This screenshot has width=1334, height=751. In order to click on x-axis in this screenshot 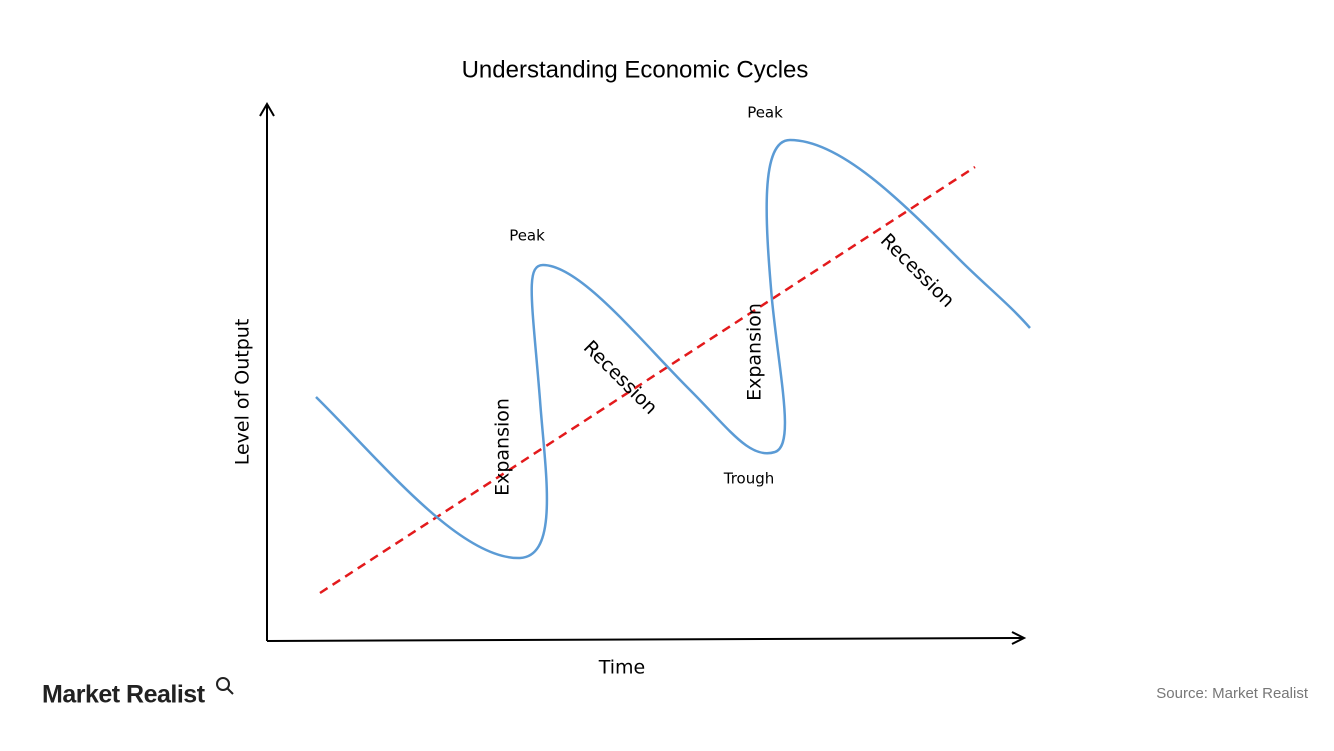, I will do `click(645, 639)`.